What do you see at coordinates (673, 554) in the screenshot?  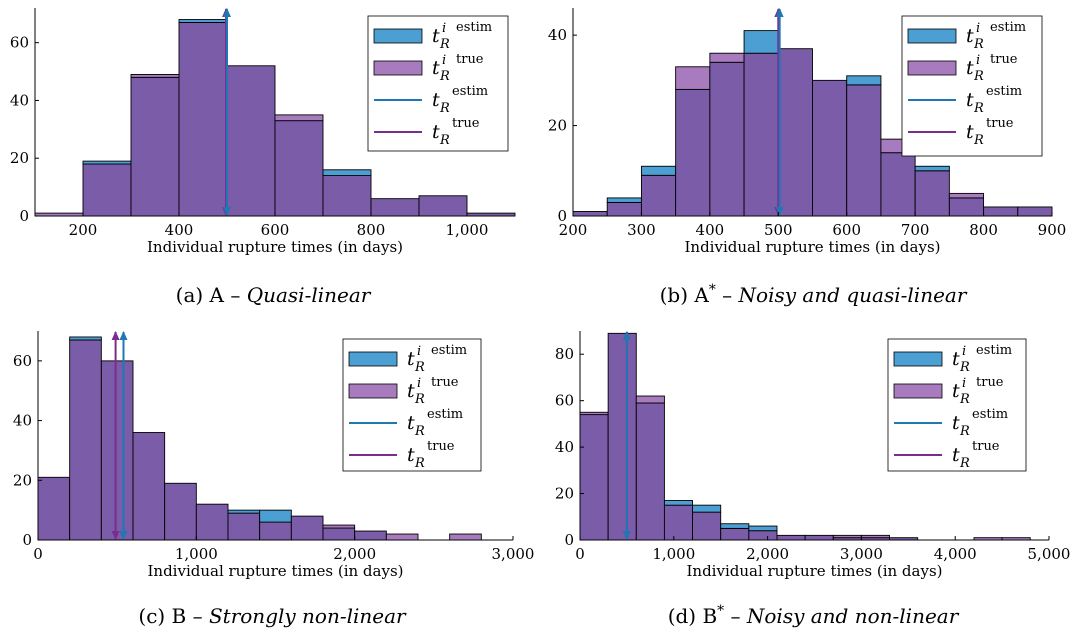 I see `x-tick-label: 1,000` at bounding box center [673, 554].